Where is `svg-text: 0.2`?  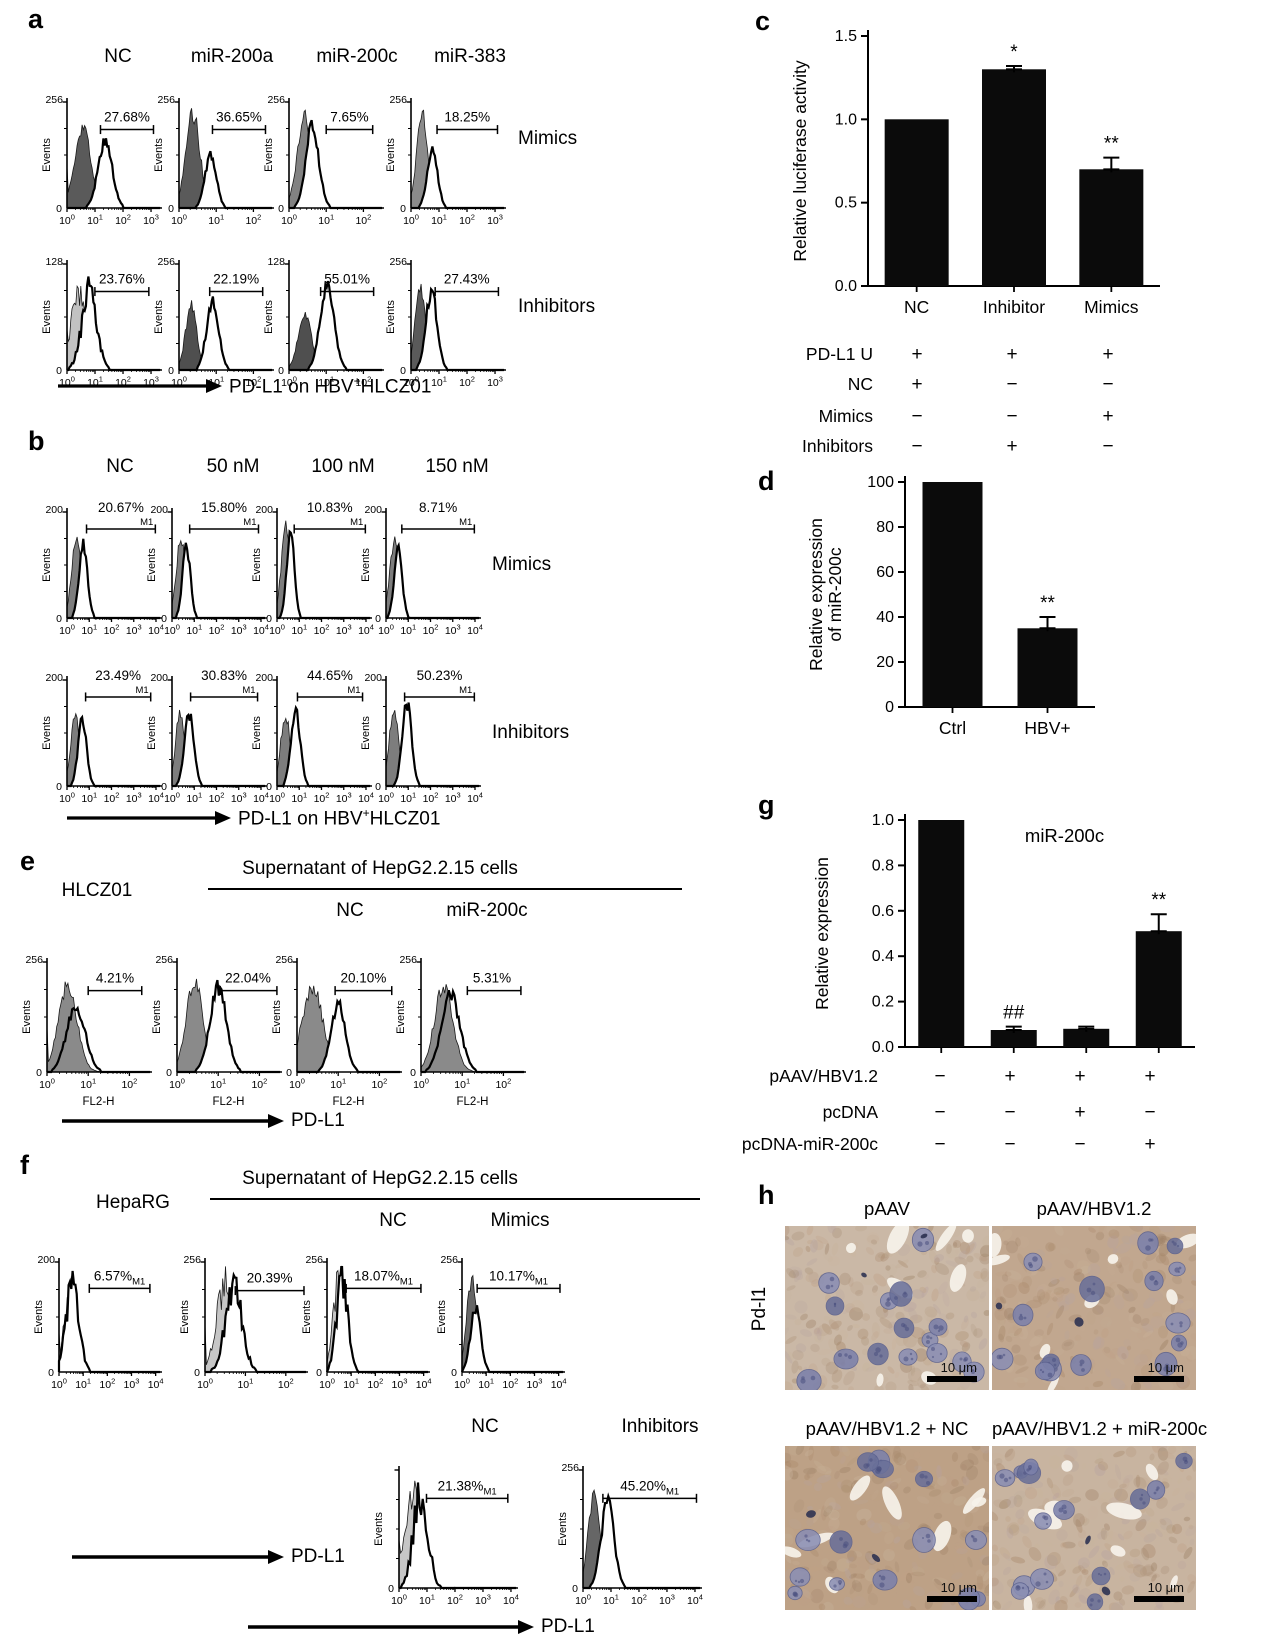
svg-text: 0.2 is located at coordinates (883, 1002).